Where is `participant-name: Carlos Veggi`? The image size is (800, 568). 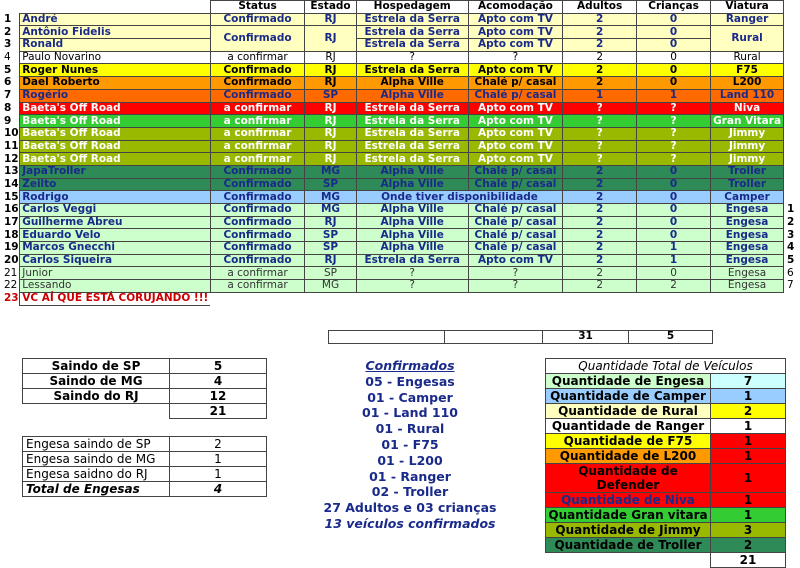
participant-name: Carlos Veggi is located at coordinates (115, 210).